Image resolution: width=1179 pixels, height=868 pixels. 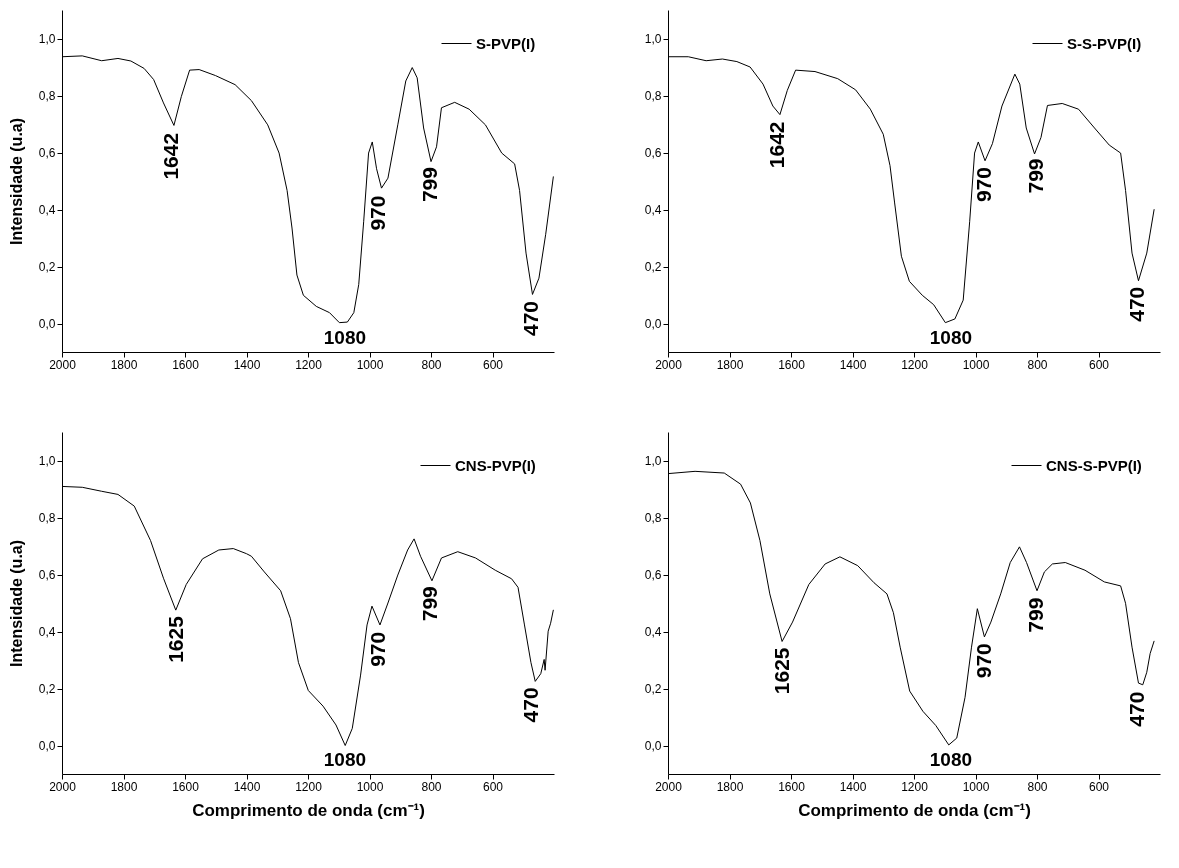 What do you see at coordinates (506, 43) in the screenshot?
I see `legend-label: S-PVP(I)` at bounding box center [506, 43].